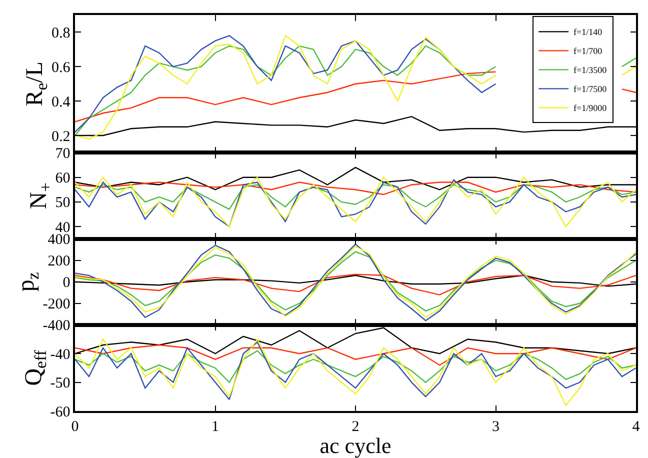 The image size is (648, 458). What do you see at coordinates (66, 283) in the screenshot?
I see `y-tick-label: 0` at bounding box center [66, 283].